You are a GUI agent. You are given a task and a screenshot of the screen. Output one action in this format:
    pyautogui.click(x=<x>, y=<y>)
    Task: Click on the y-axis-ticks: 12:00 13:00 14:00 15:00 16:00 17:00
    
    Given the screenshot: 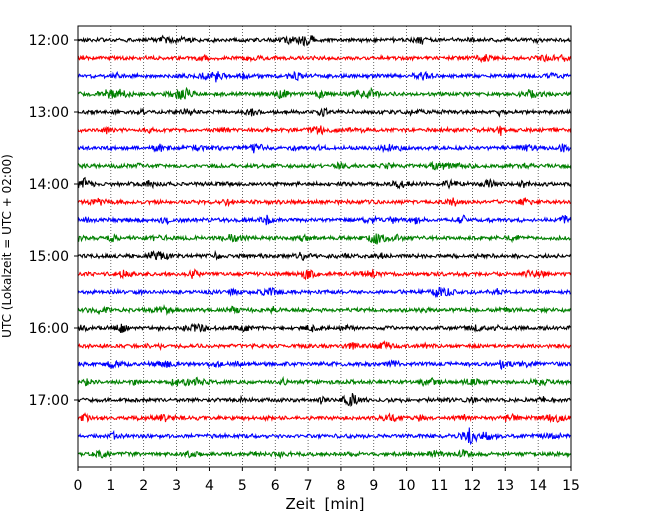 What is the action you would take?
    pyautogui.click(x=53, y=221)
    